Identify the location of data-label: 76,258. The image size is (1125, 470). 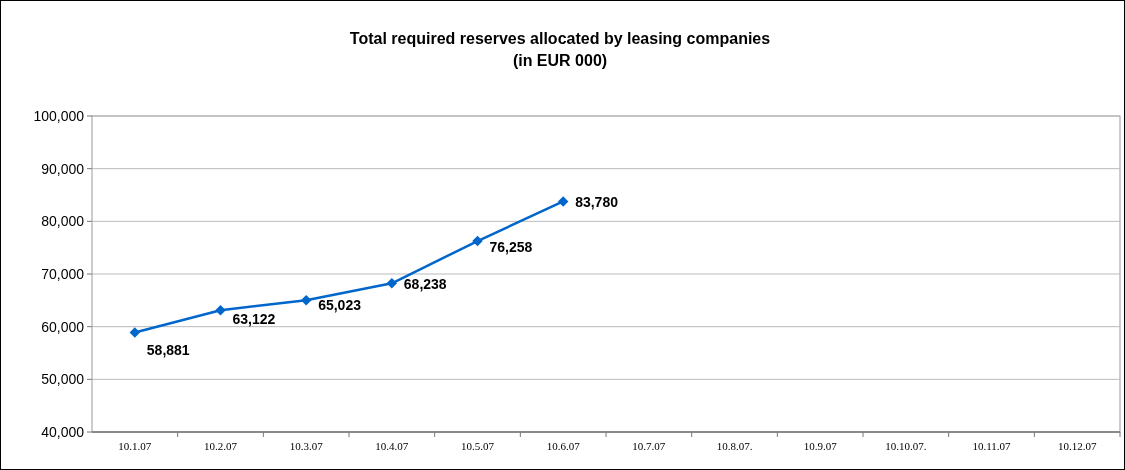
(511, 247).